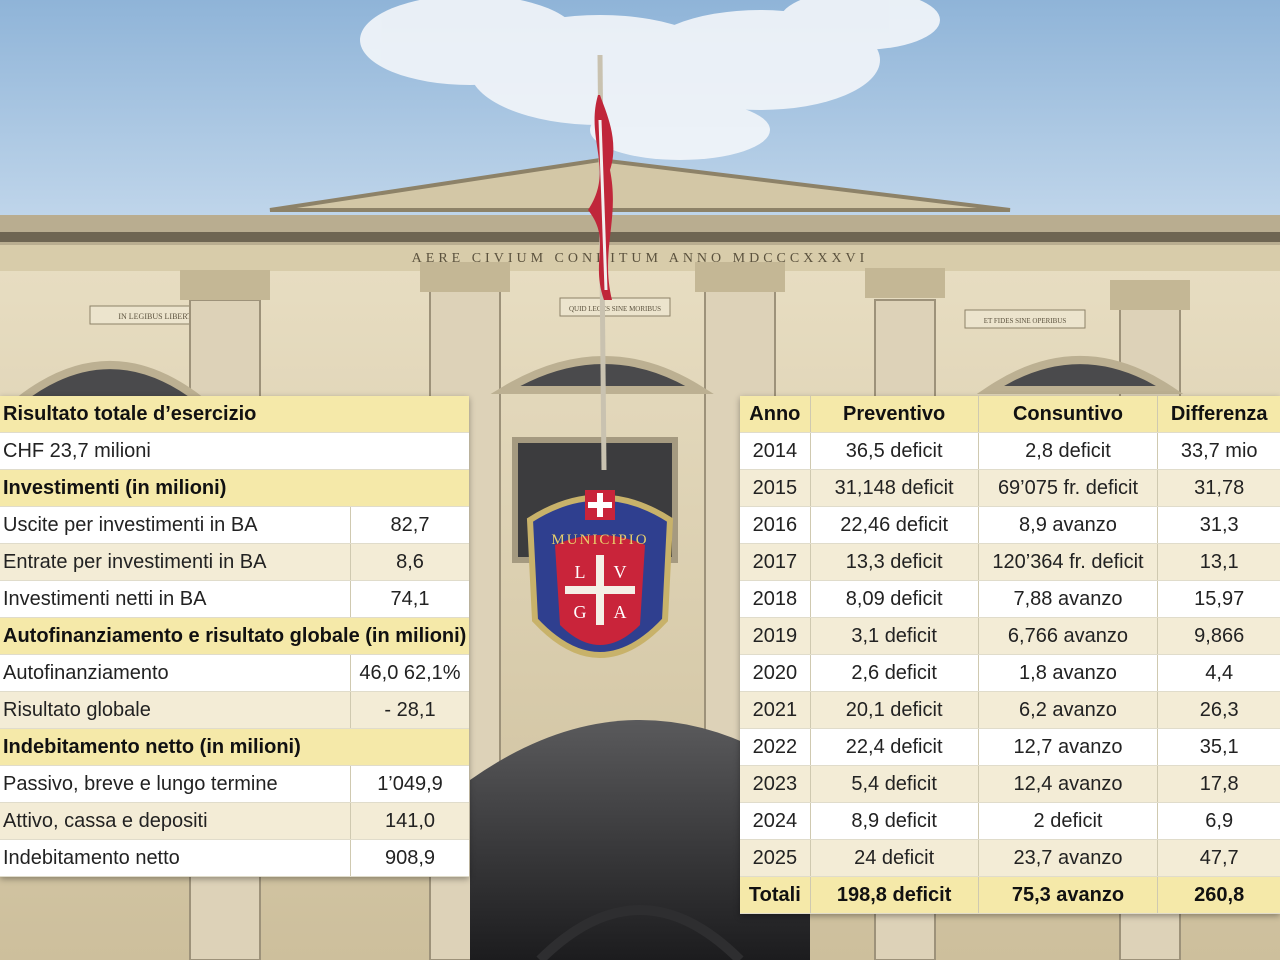 This screenshot has width=1280, height=960. What do you see at coordinates (894, 784) in the screenshot?
I see `cell-preventivo: 5,4 deficit` at bounding box center [894, 784].